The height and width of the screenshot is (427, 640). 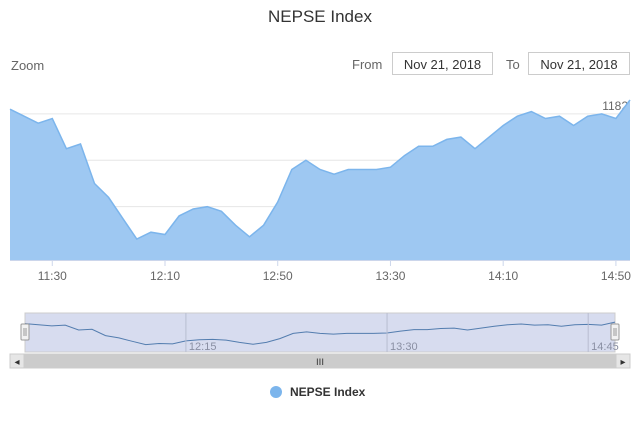 What do you see at coordinates (579, 63) in the screenshot?
I see `to-date-input: Nov 21, 2018` at bounding box center [579, 63].